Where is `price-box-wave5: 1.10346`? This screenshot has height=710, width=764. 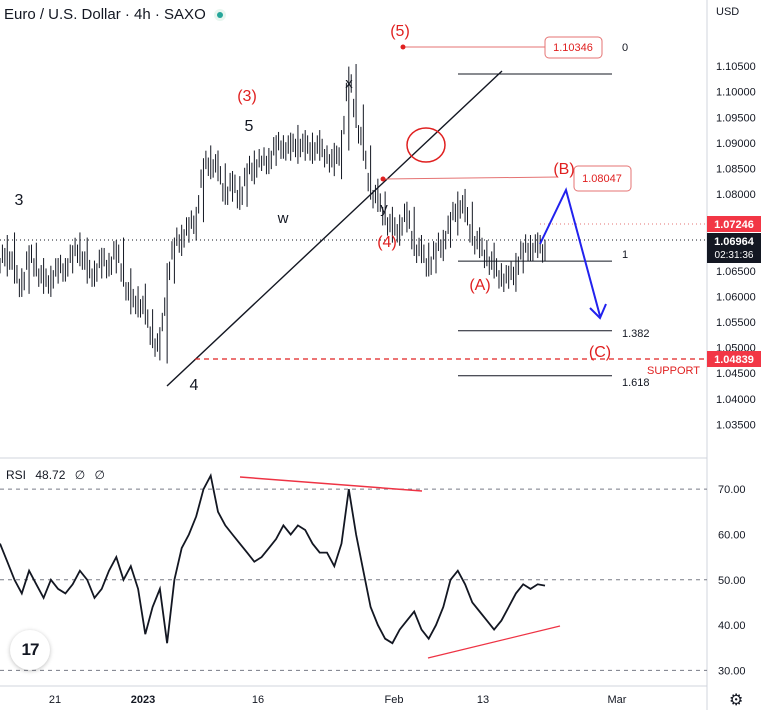 price-box-wave5: 1.10346 is located at coordinates (573, 47).